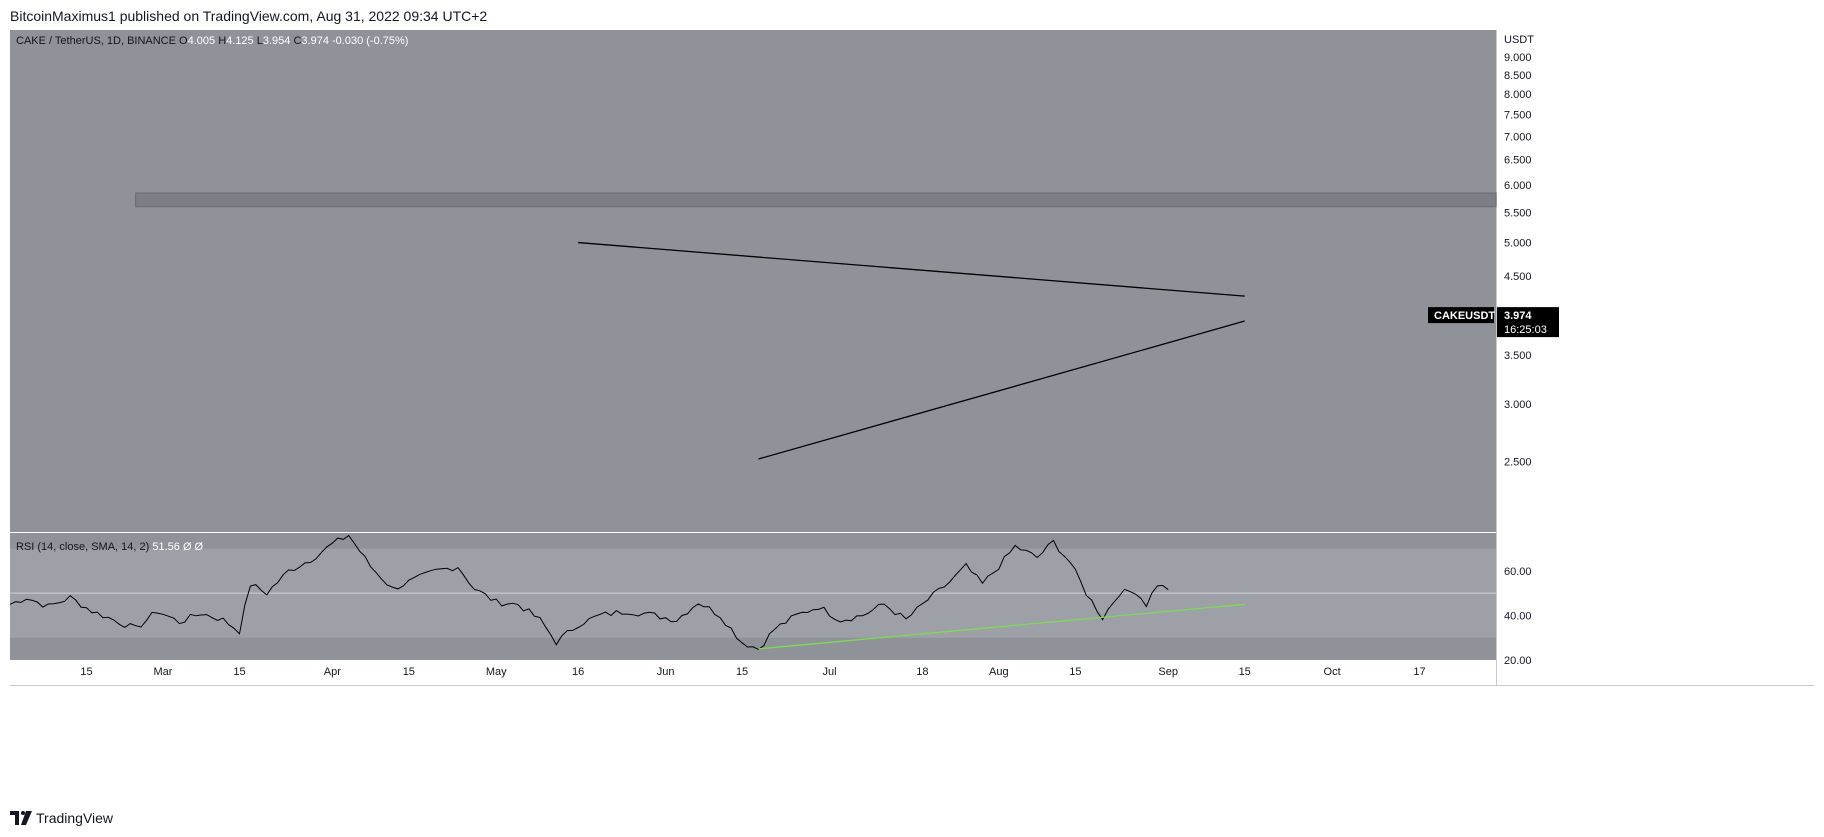  What do you see at coordinates (1518, 58) in the screenshot?
I see `price-tick-label: 9.000` at bounding box center [1518, 58].